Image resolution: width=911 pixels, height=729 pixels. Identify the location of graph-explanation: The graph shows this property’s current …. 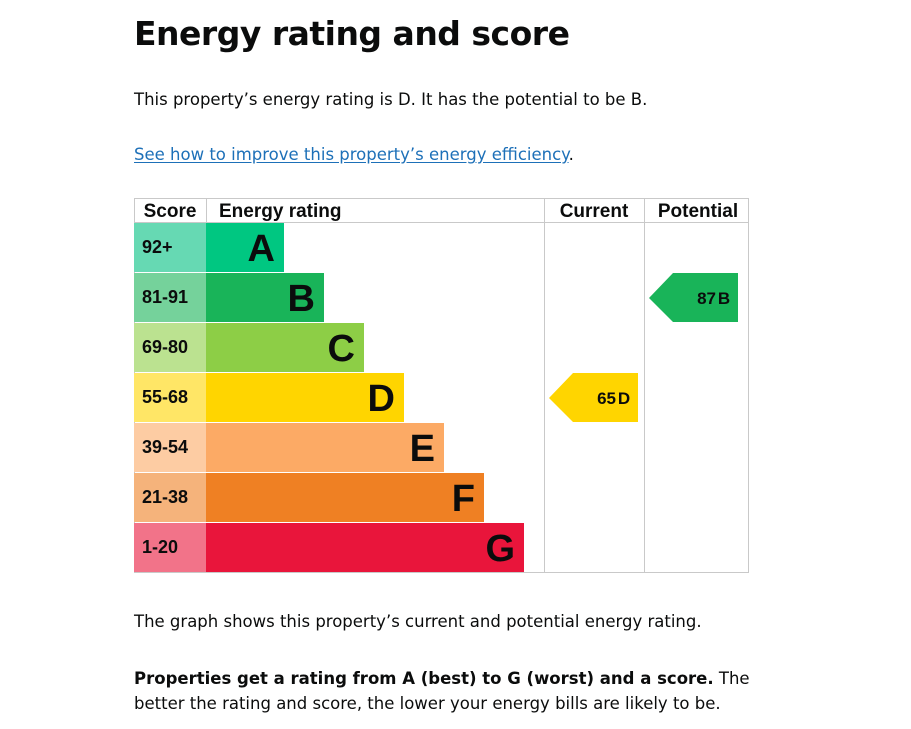
(418, 621).